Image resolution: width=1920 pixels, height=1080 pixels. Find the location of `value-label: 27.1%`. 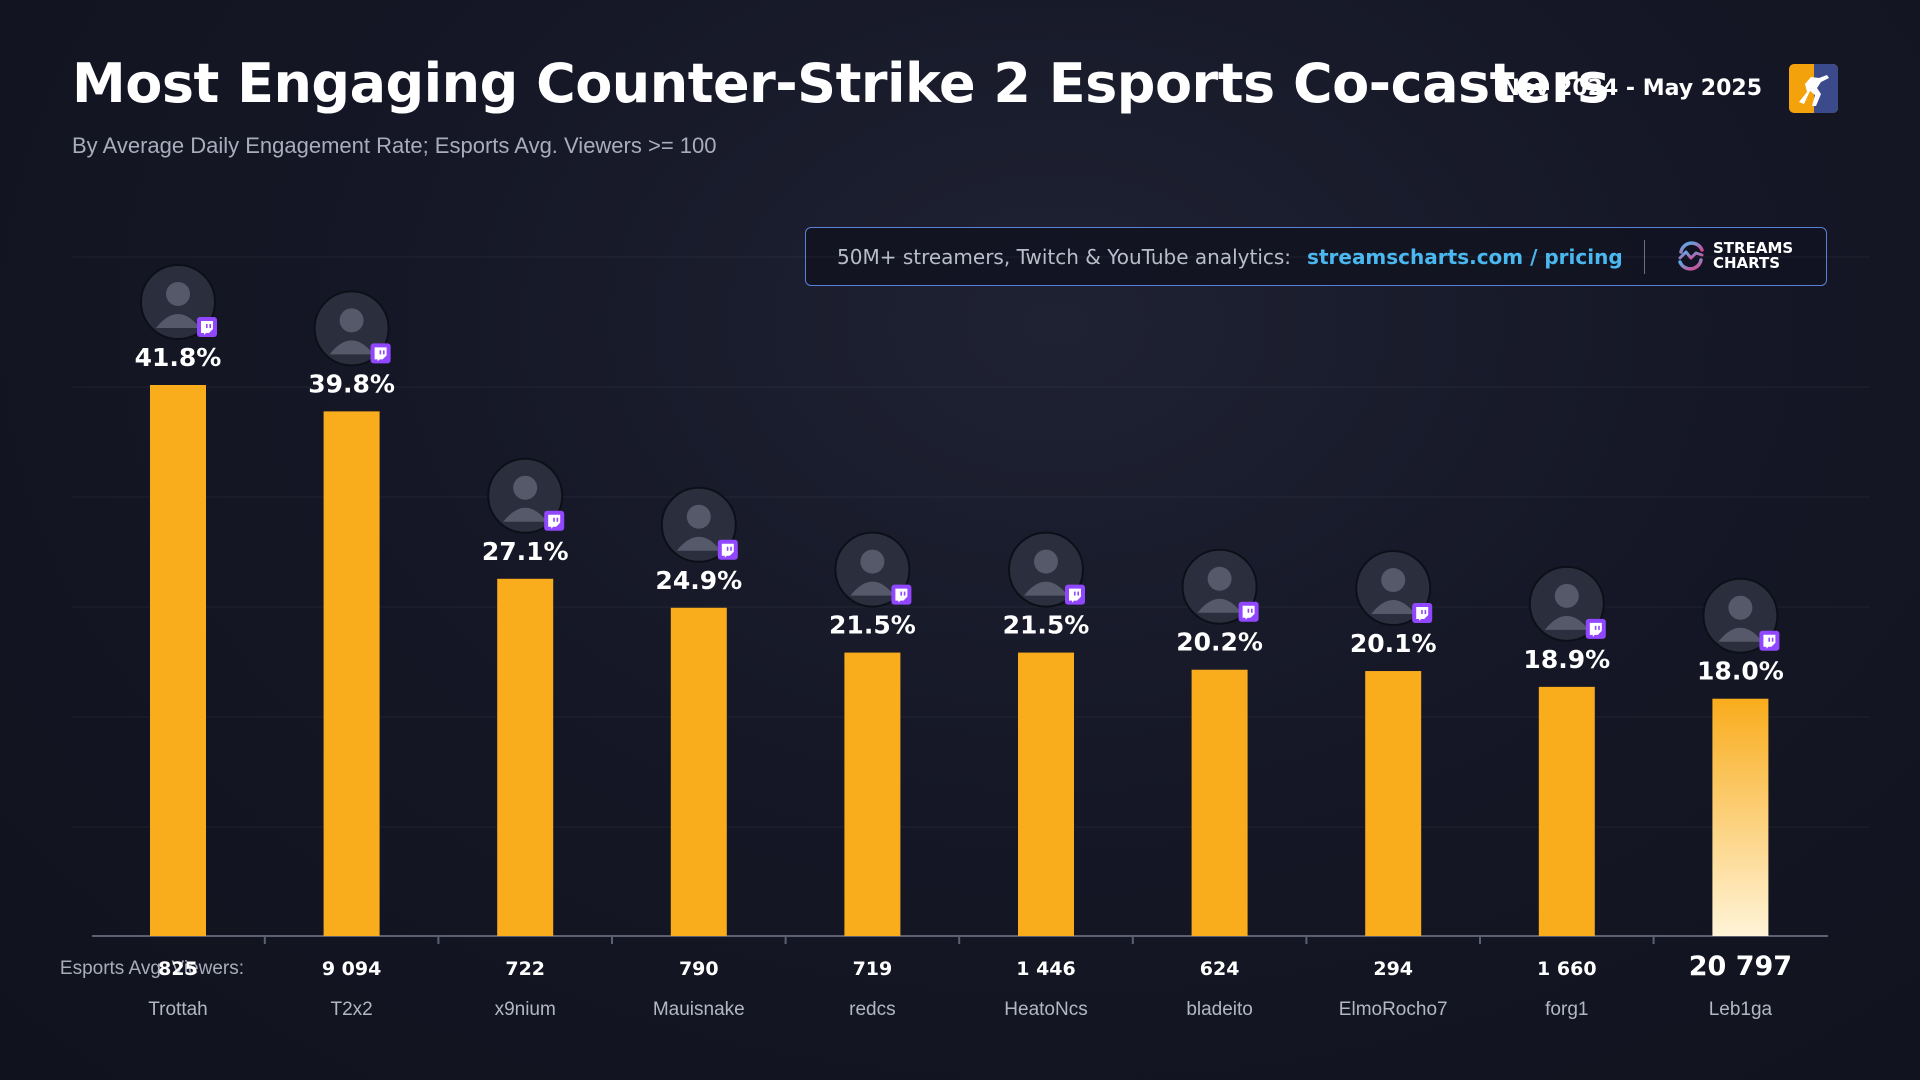

value-label: 27.1% is located at coordinates (525, 551).